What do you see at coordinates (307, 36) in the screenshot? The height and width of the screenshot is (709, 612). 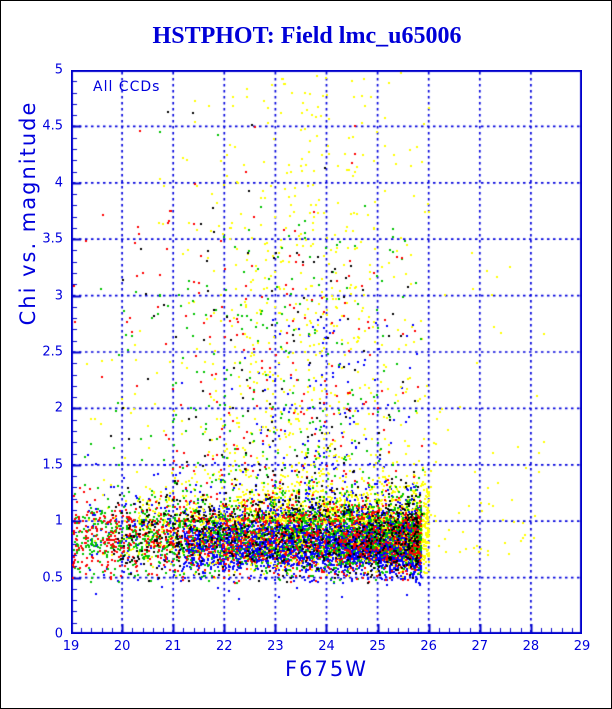 I see `chart-title: HSTPHOT: Field lmc_u65006` at bounding box center [307, 36].